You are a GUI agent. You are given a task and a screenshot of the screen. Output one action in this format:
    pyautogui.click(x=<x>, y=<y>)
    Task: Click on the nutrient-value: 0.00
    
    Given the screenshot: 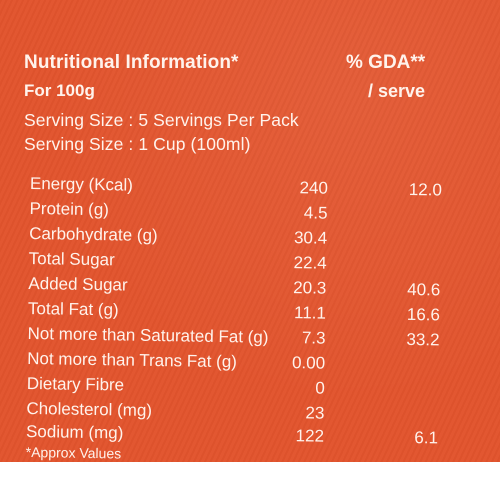 What is the action you would take?
    pyautogui.click(x=308, y=363)
    